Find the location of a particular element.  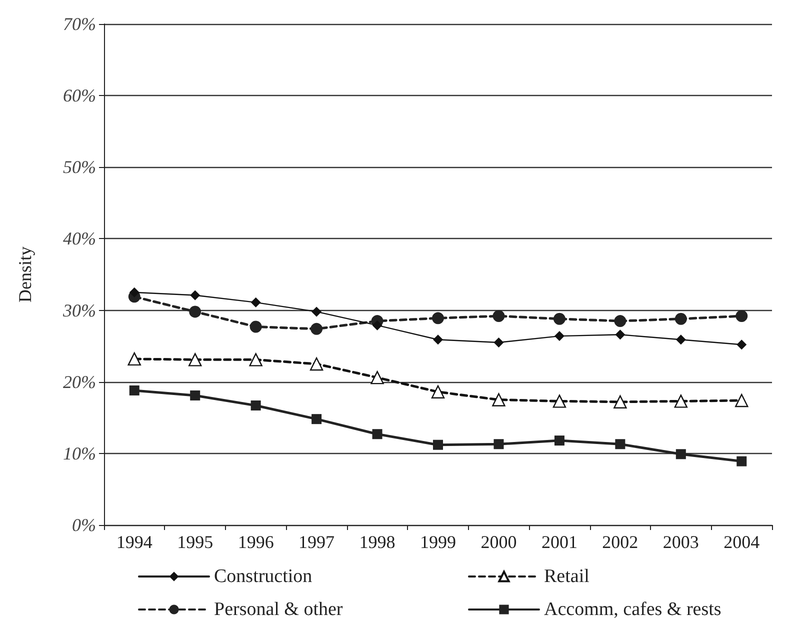

x-tick-label: 2000 is located at coordinates (498, 542).